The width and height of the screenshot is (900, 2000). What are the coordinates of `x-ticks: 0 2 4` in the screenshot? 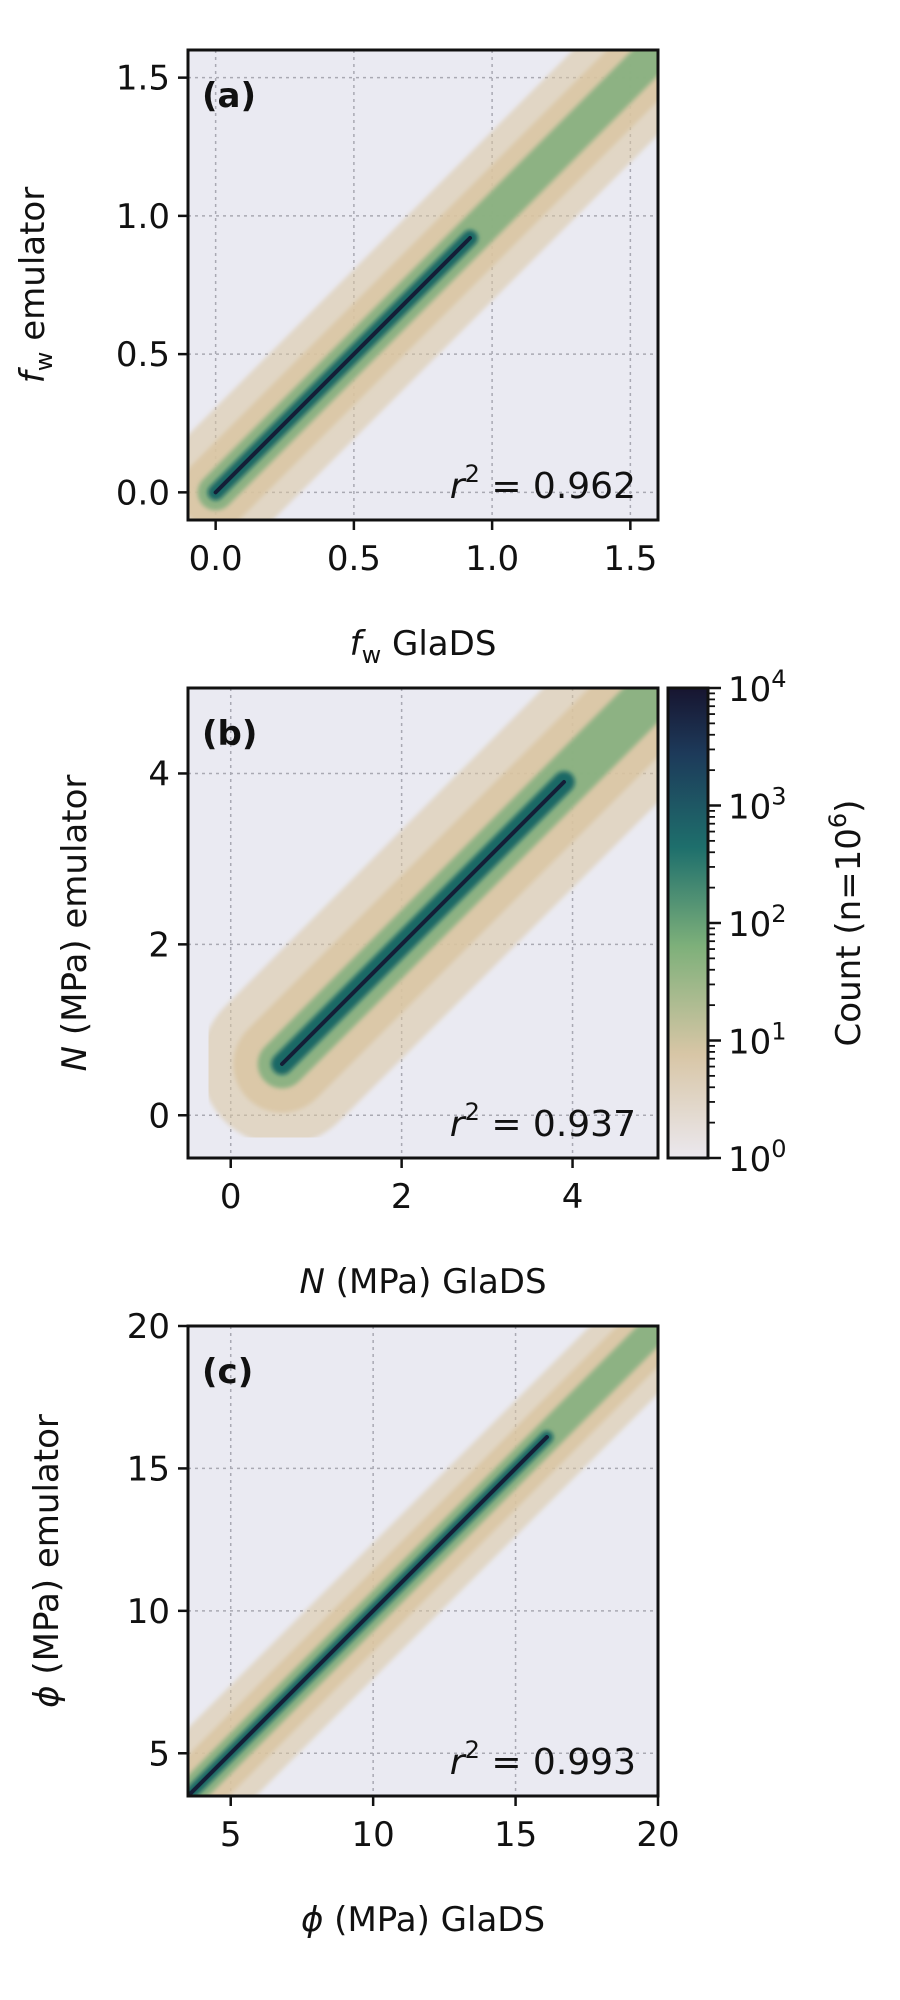 It's located at (401, 1187).